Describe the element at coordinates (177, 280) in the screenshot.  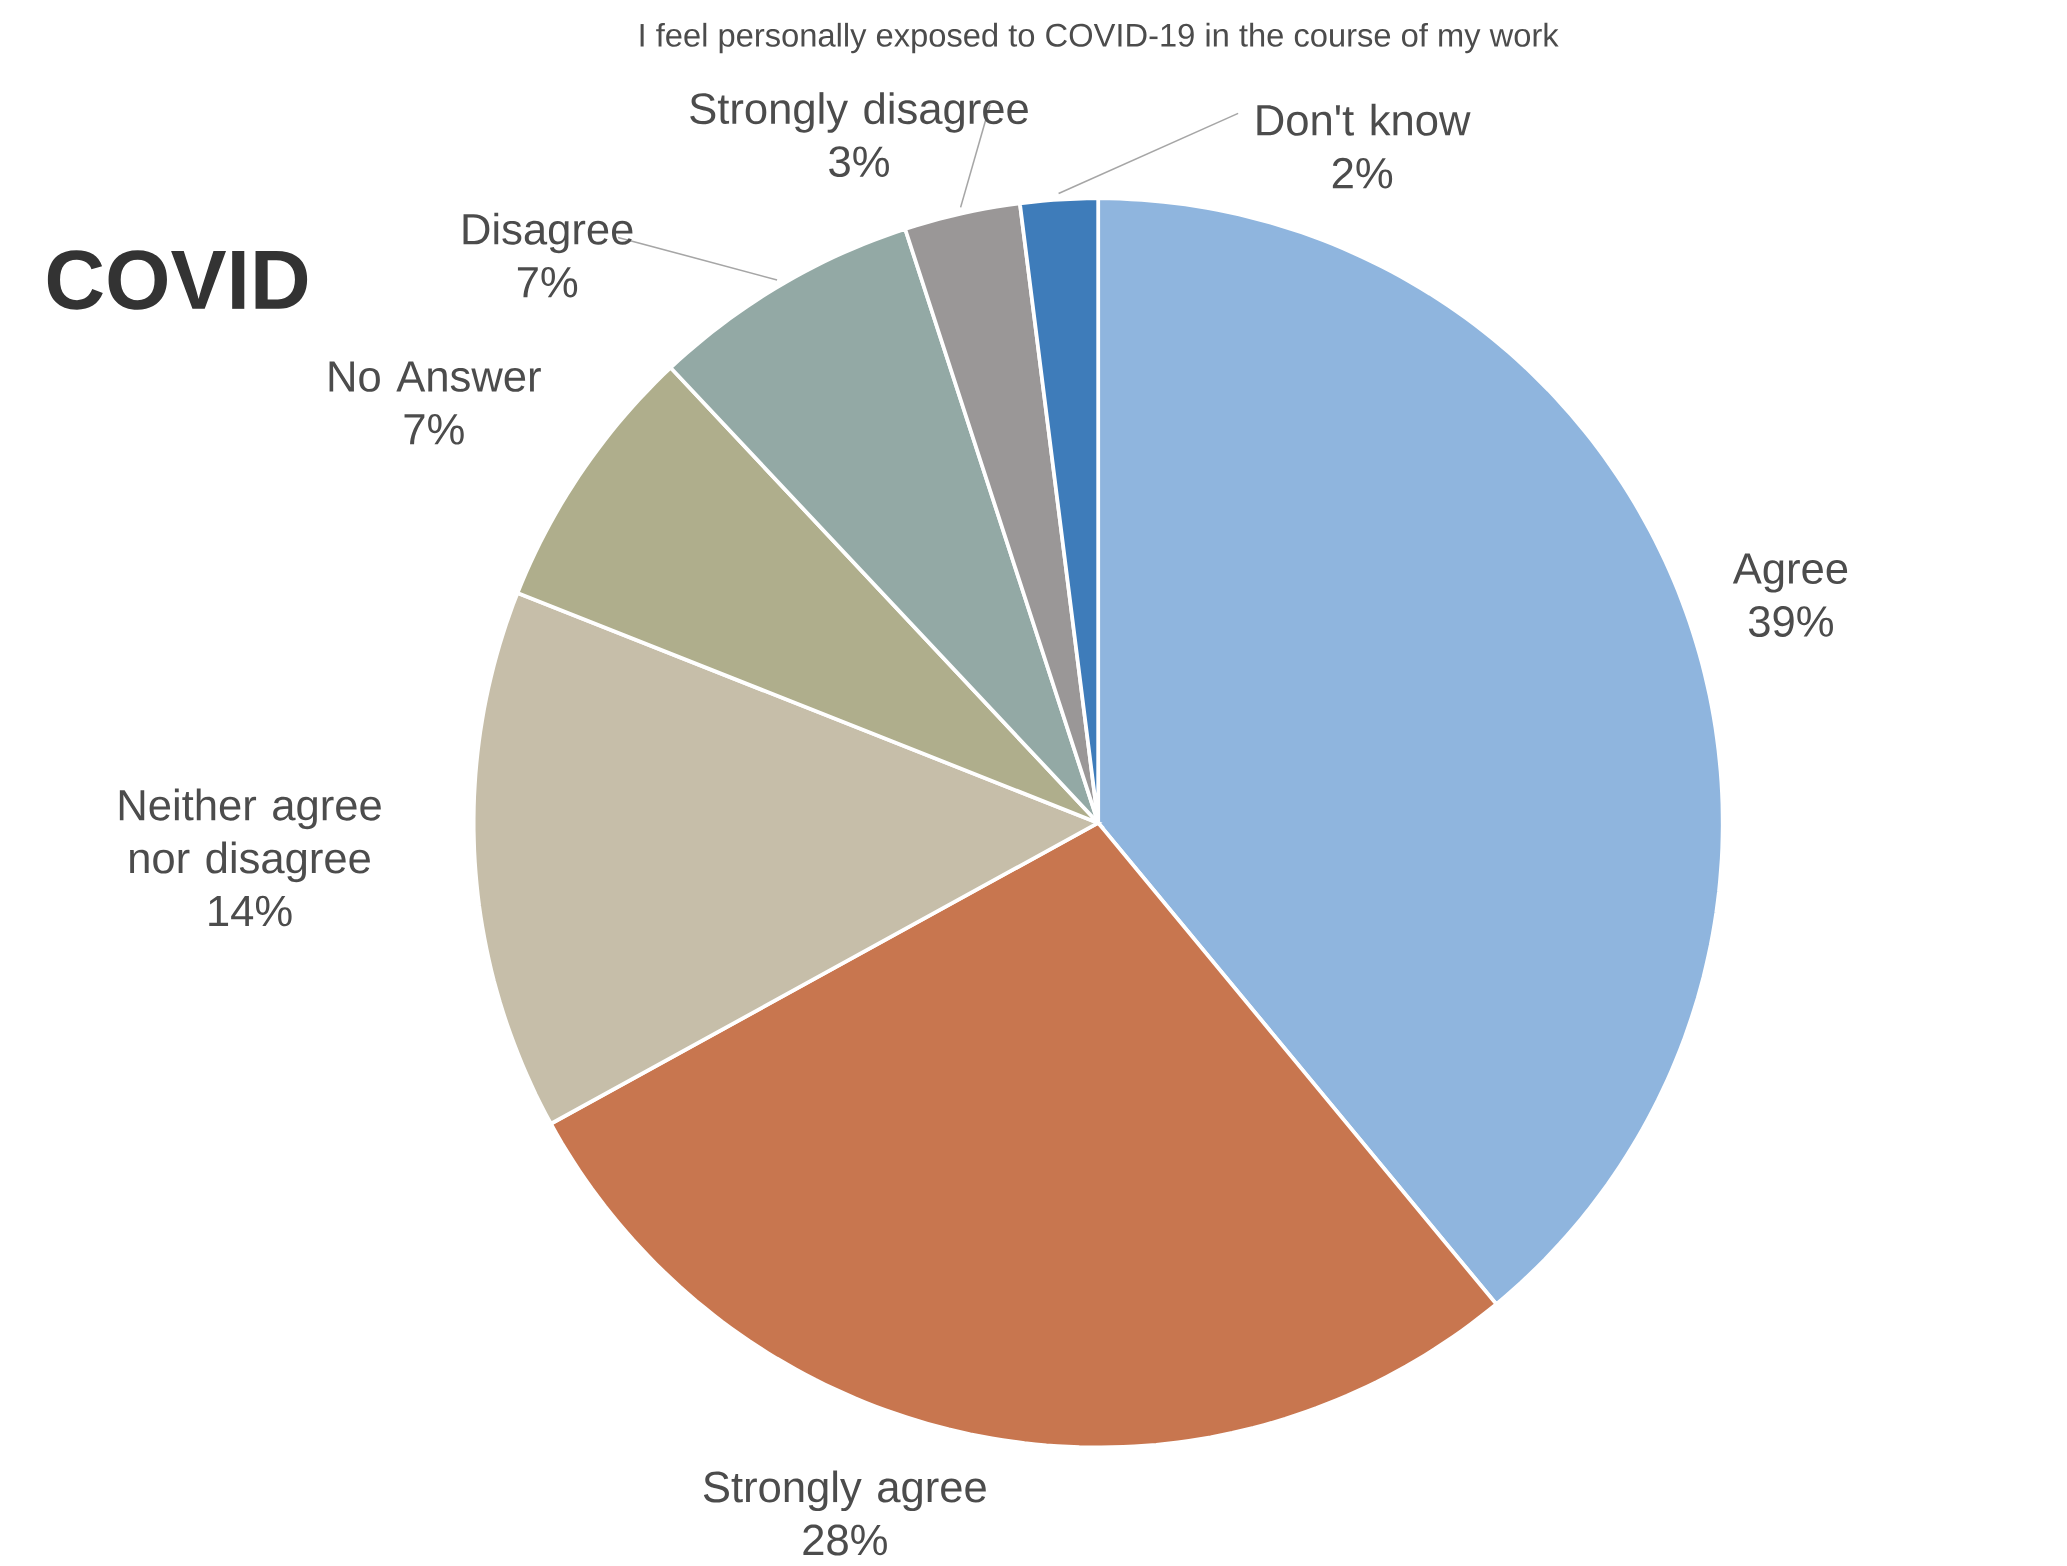
I see `text: COVID` at that location.